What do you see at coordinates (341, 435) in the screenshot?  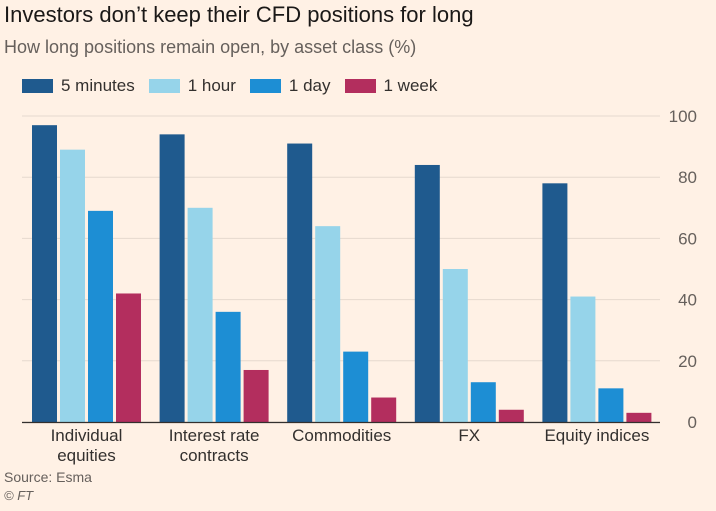 I see `category-label-2-0: Commodities` at bounding box center [341, 435].